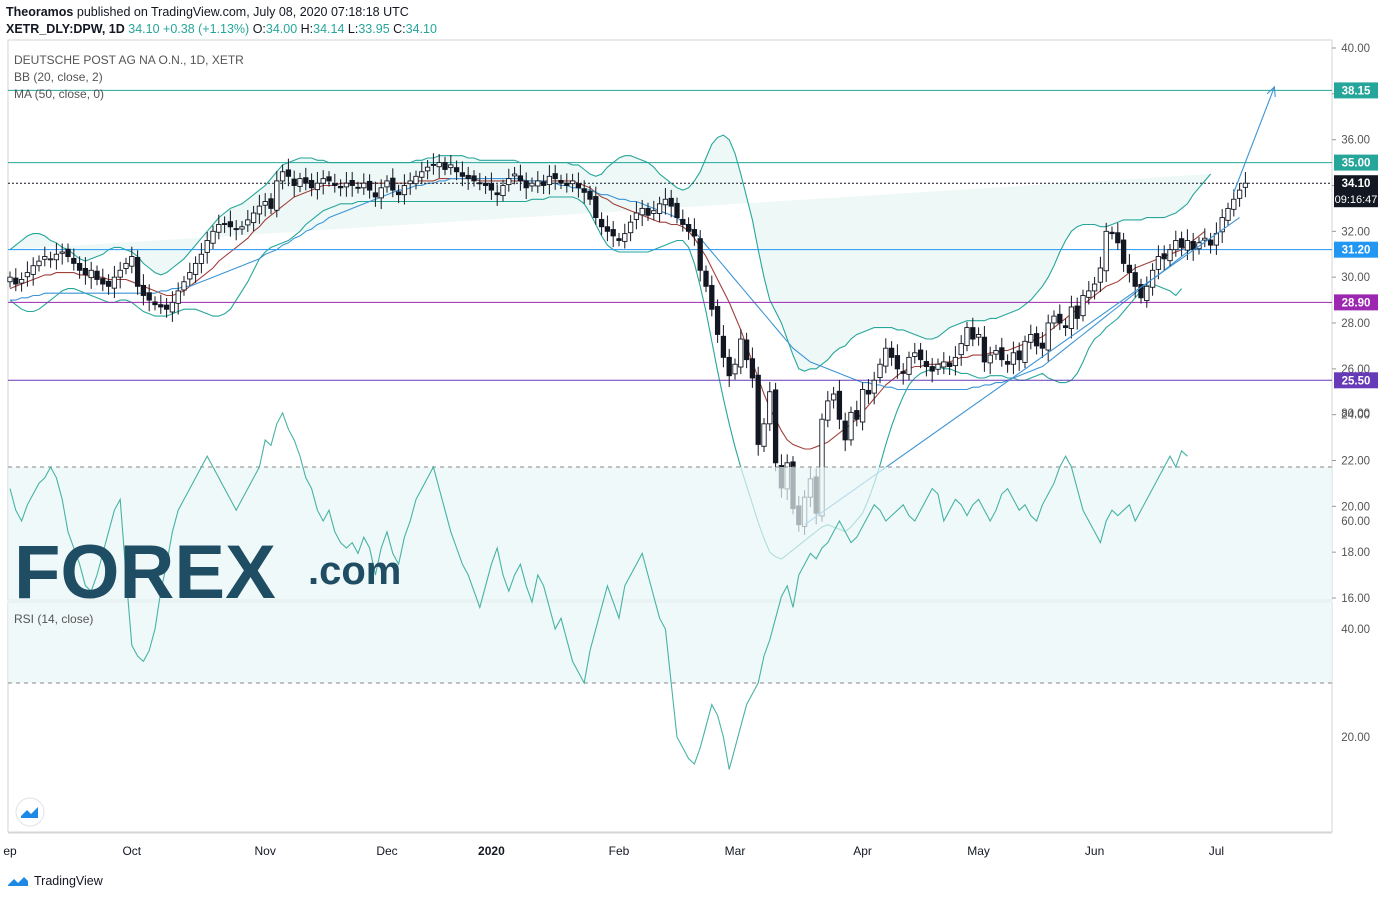 Image resolution: width=1387 pixels, height=900 pixels. What do you see at coordinates (30, 812) in the screenshot?
I see `chart-tools-icon` at bounding box center [30, 812].